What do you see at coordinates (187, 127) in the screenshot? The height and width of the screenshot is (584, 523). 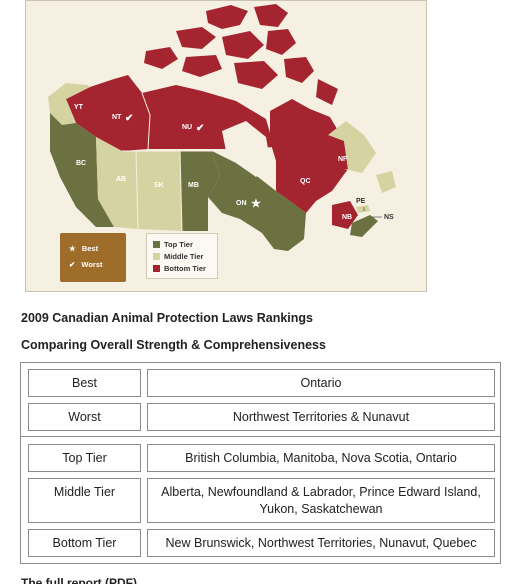 I see `label-nu: NU` at bounding box center [187, 127].